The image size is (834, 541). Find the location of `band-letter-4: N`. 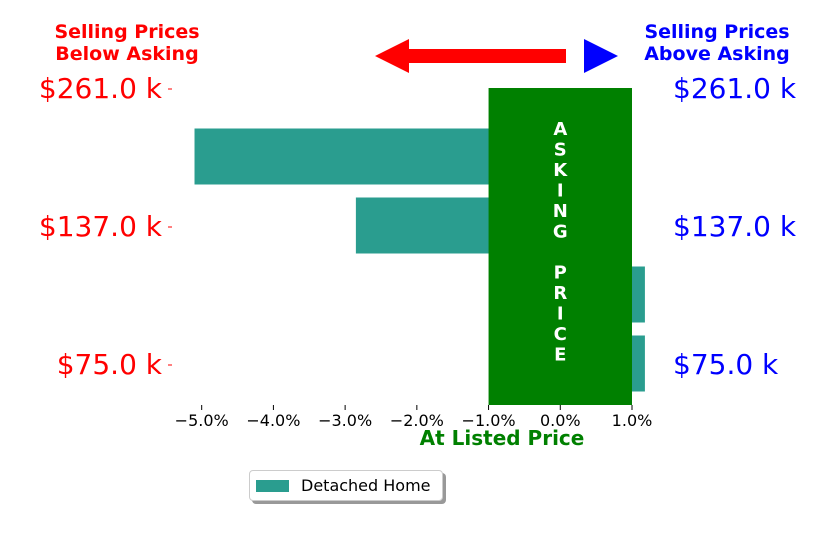

band-letter-4: N is located at coordinates (560, 211).